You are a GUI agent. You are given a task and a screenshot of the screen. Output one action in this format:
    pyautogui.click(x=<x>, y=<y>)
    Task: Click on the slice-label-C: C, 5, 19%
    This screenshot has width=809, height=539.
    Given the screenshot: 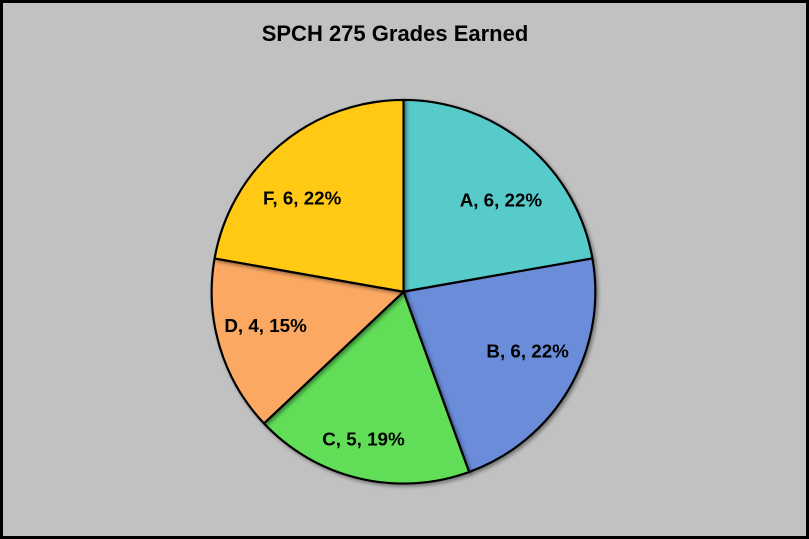 What is the action you would take?
    pyautogui.click(x=363, y=439)
    